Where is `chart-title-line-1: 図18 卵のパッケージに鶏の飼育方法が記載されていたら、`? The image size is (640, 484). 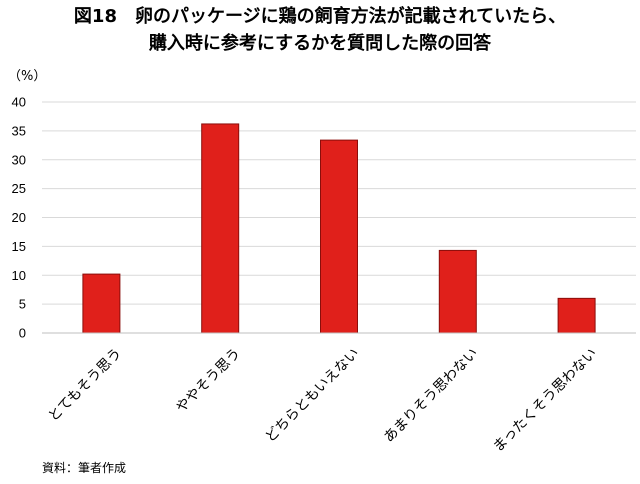 chart-title-line-1: 図18 卵のパッケージに鶏の飼育方法が記載されていたら、 is located at coordinates (320, 16).